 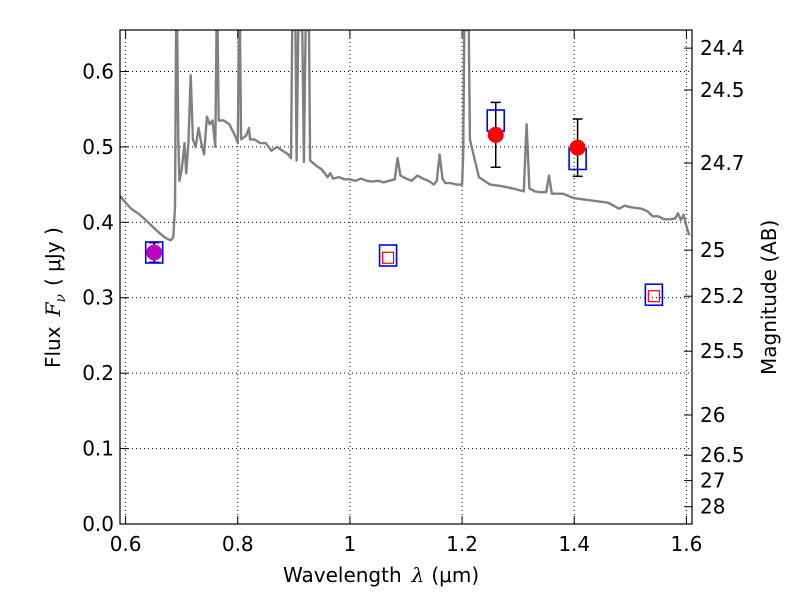 I want to click on y2-axis-label: Magnitude (AB), so click(x=769, y=297).